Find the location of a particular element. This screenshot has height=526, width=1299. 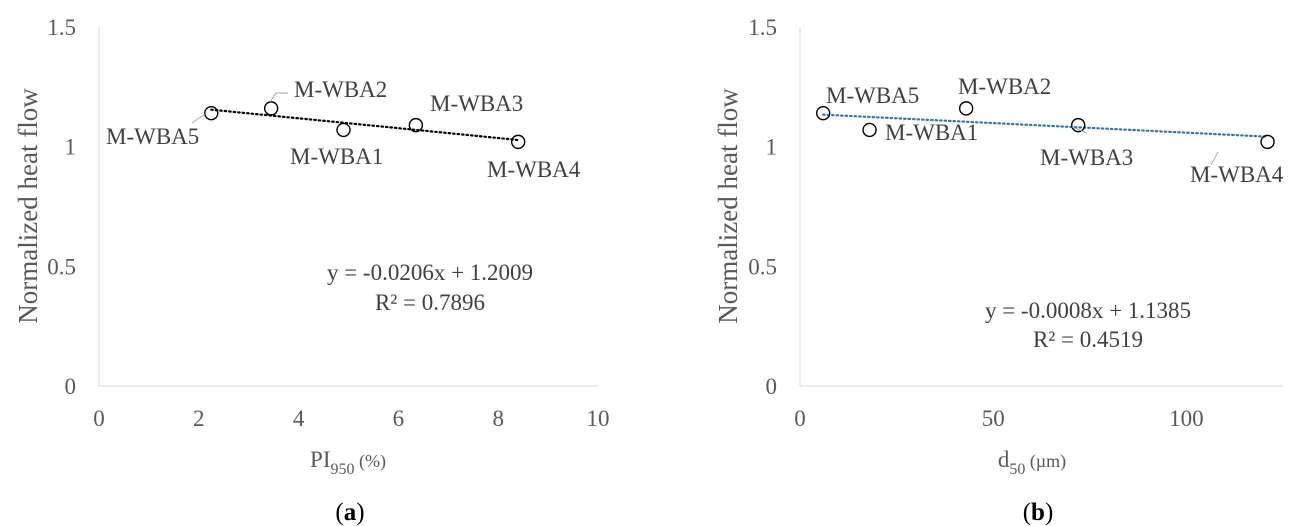

x-tick-label: 2 is located at coordinates (199, 418).